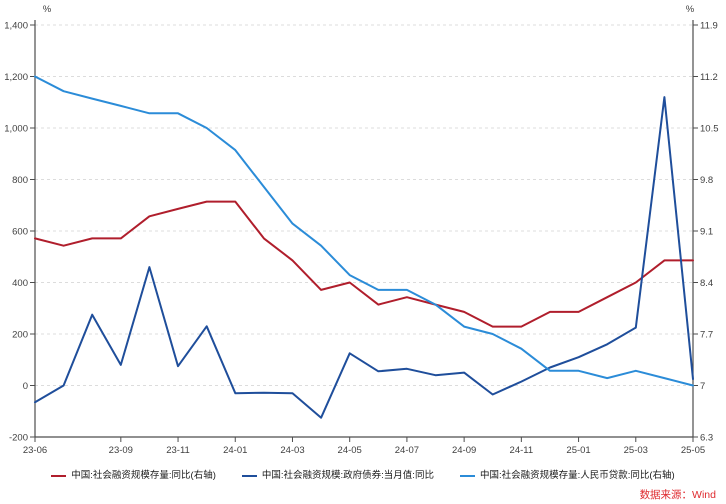 This screenshot has width=726, height=504. Describe the element at coordinates (677, 495) in the screenshot. I see `data-source-note: 数据来源：Wind` at that location.